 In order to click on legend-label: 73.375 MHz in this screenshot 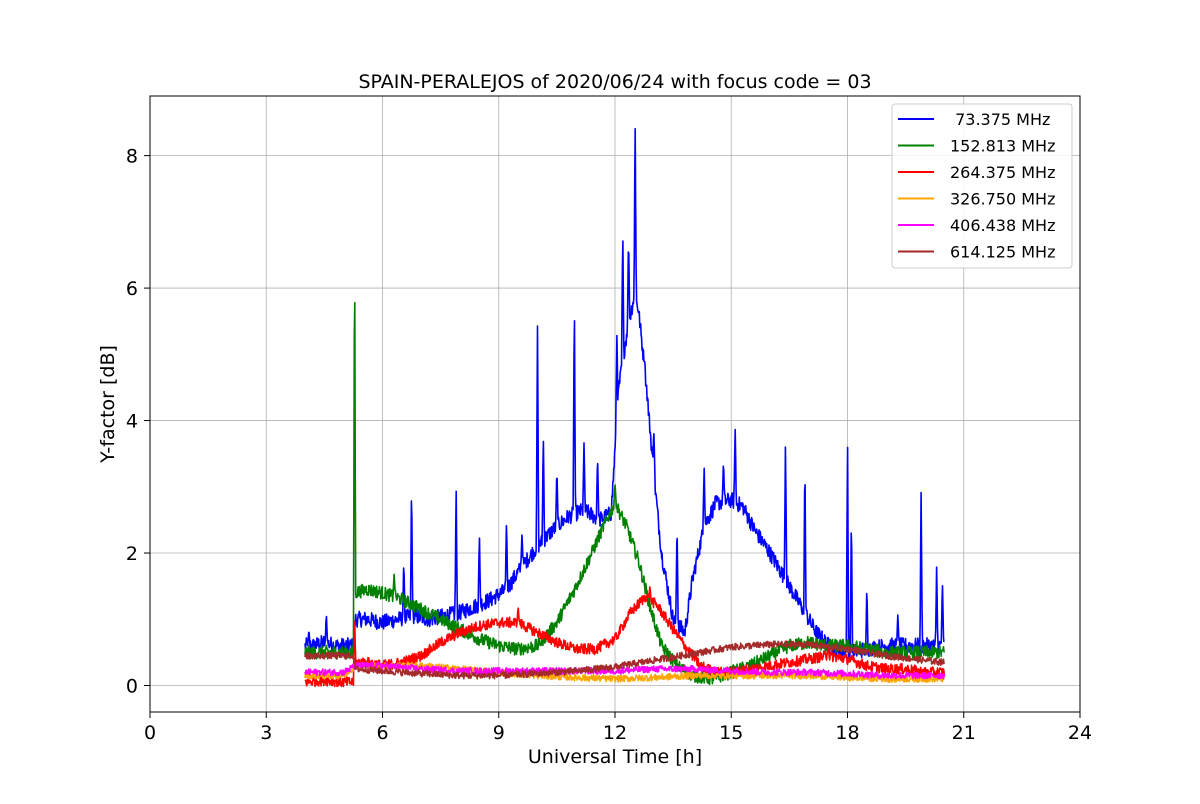, I will do `click(1000, 119)`.